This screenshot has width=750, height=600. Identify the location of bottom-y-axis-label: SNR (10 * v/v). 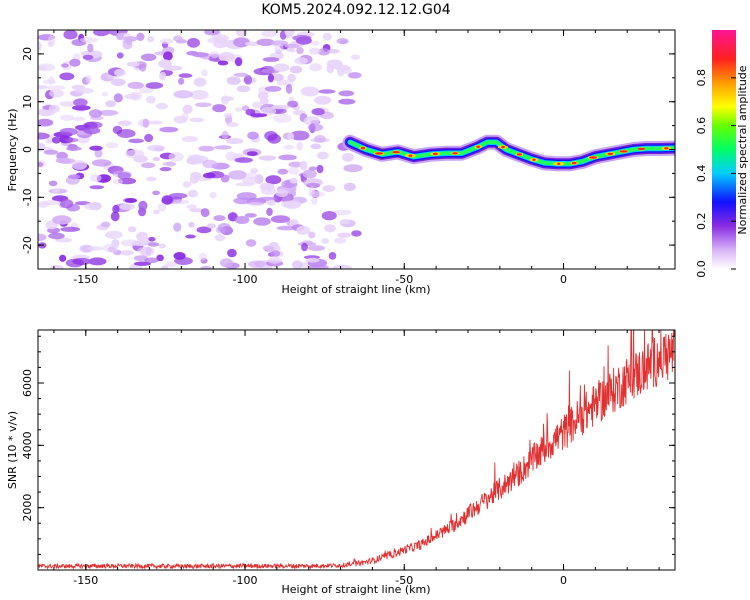
(12, 450).